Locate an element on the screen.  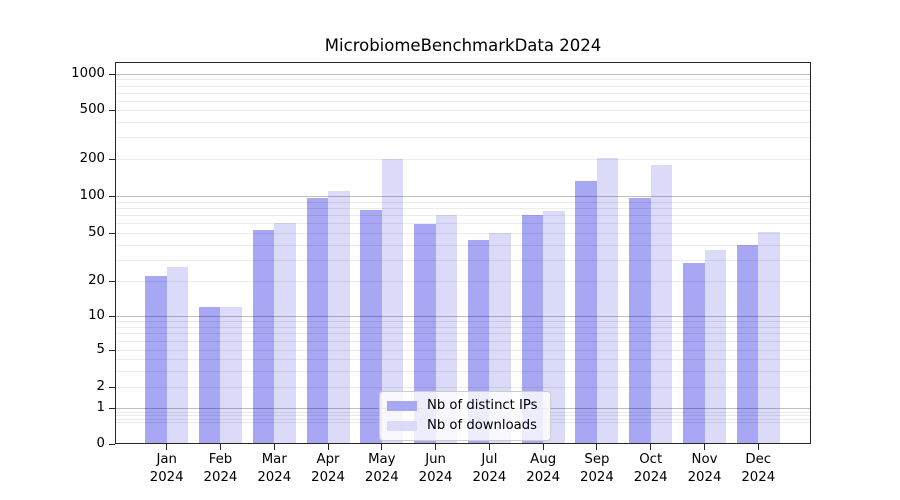
bar-distinct-ips-jan is located at coordinates (156, 360).